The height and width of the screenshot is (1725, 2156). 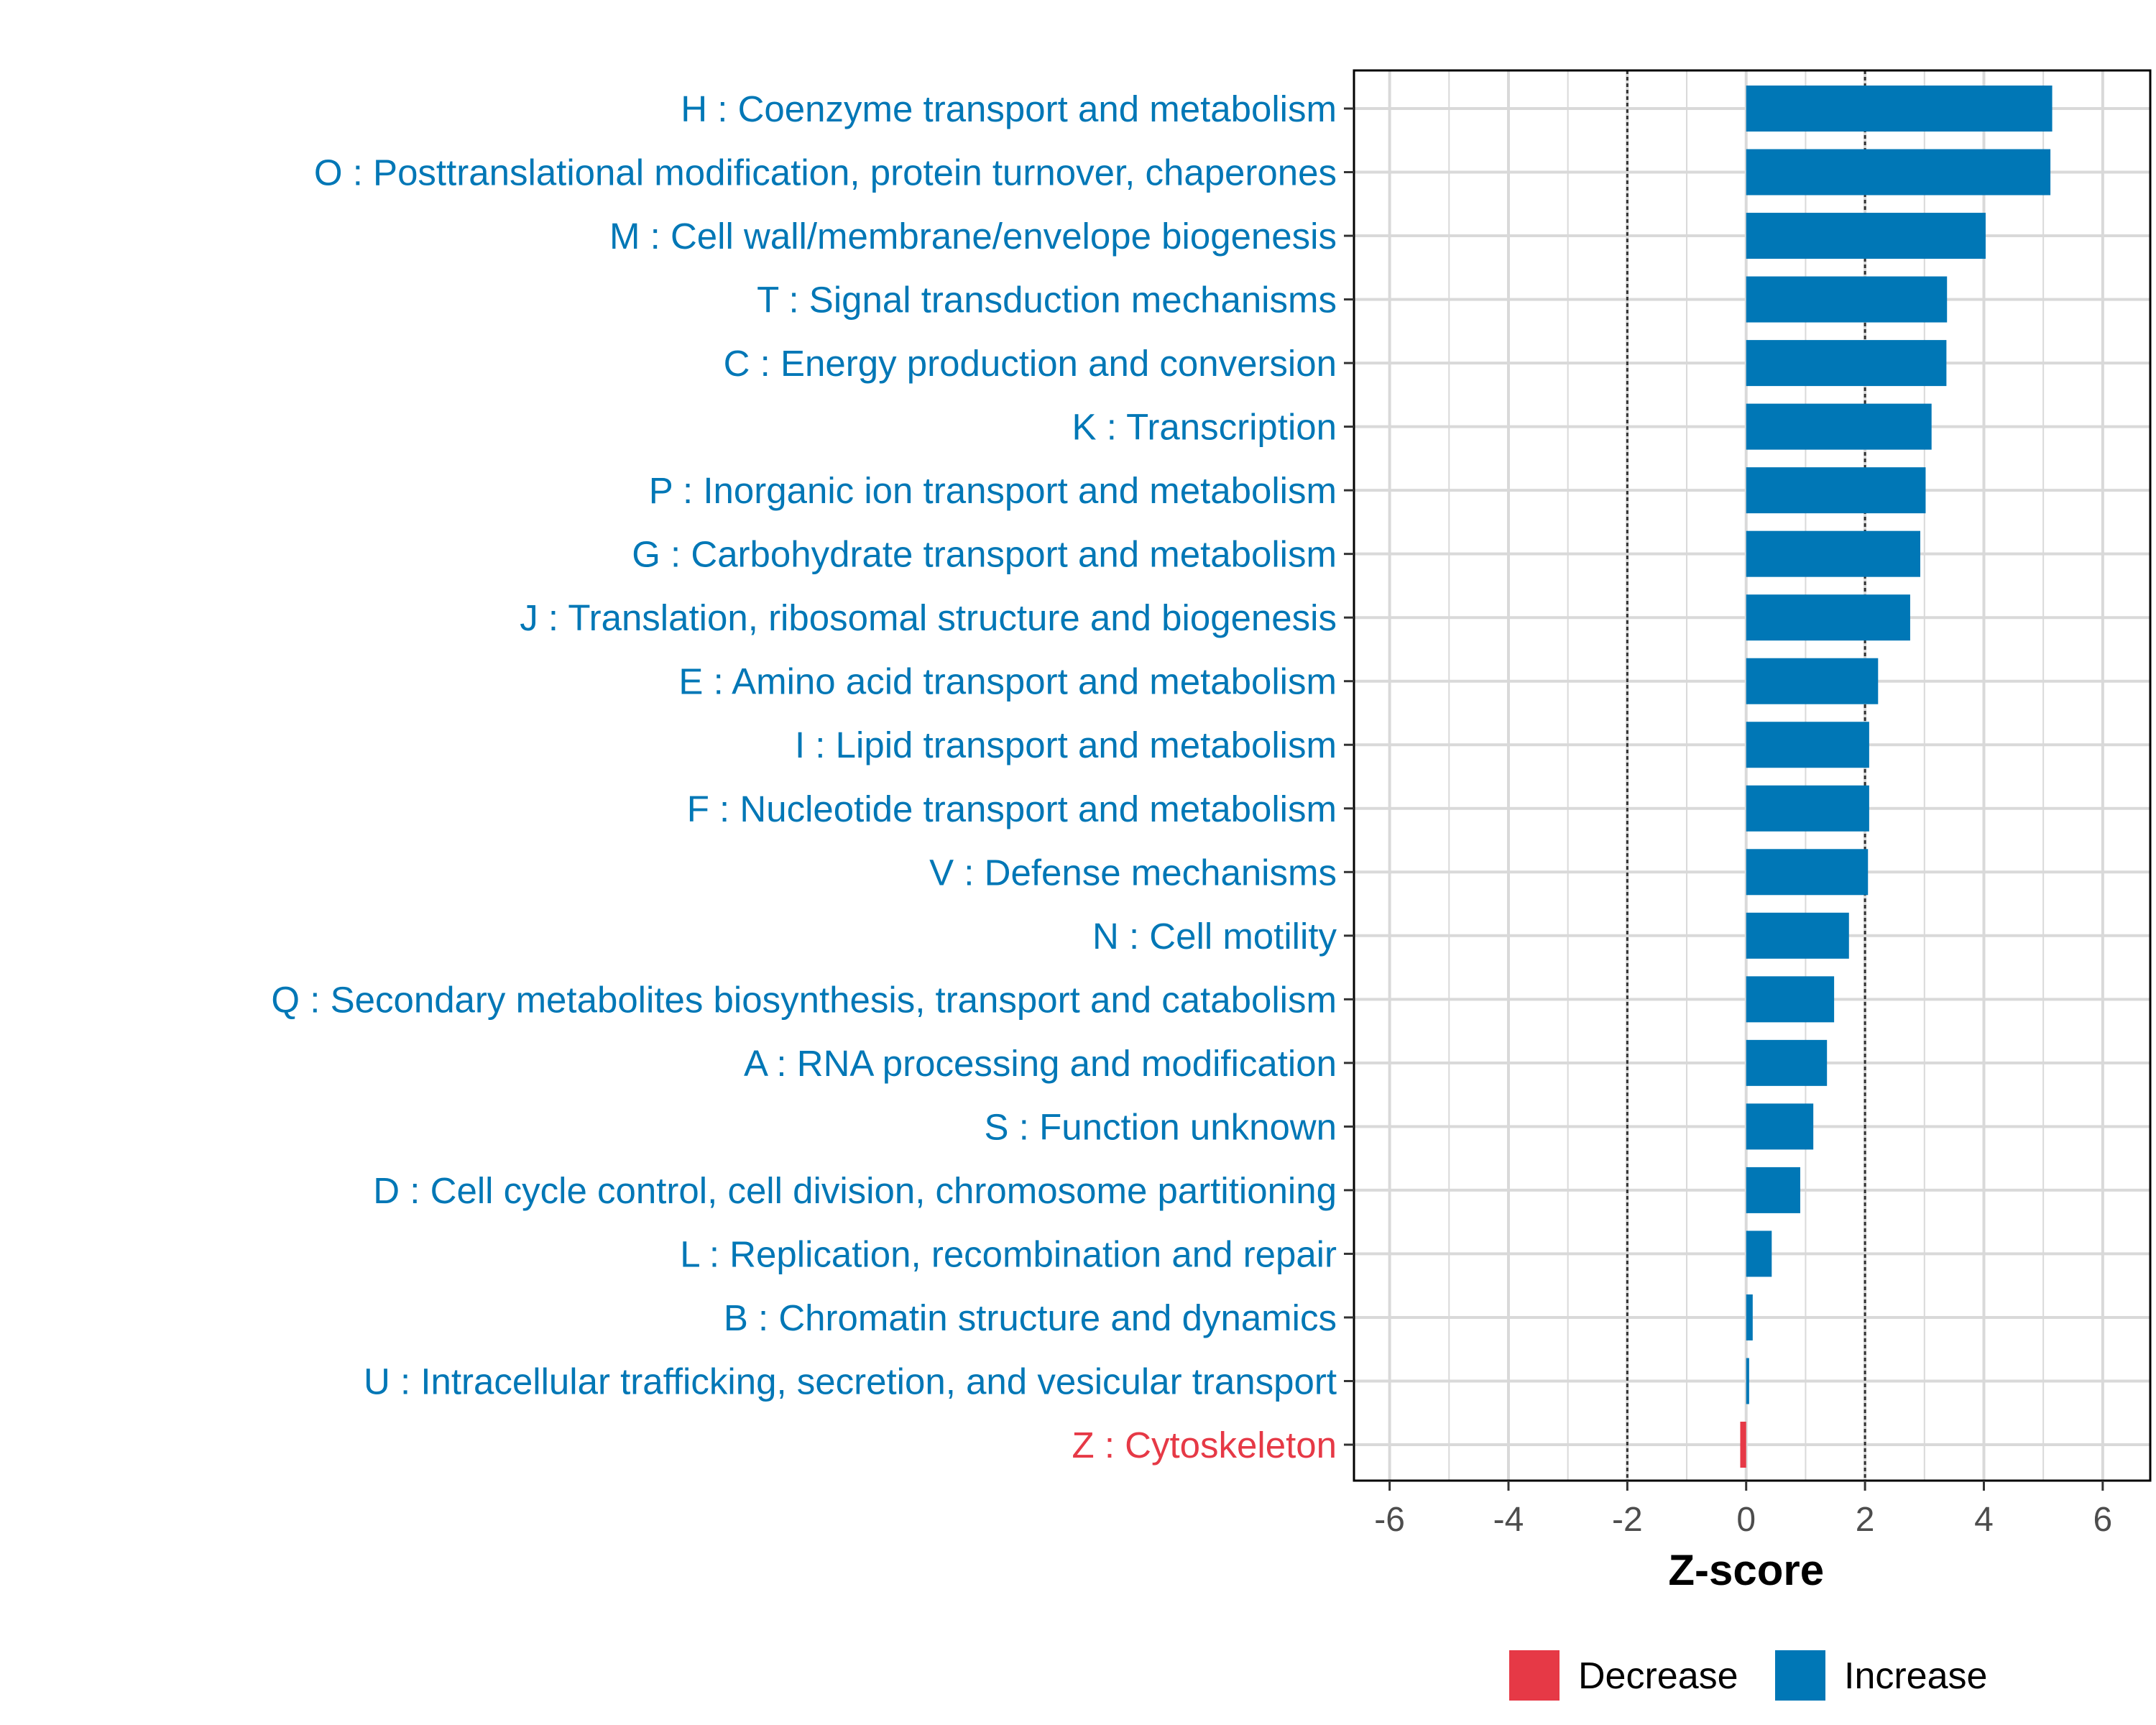 I want to click on legend-swatch-decrease, so click(x=1534, y=1675).